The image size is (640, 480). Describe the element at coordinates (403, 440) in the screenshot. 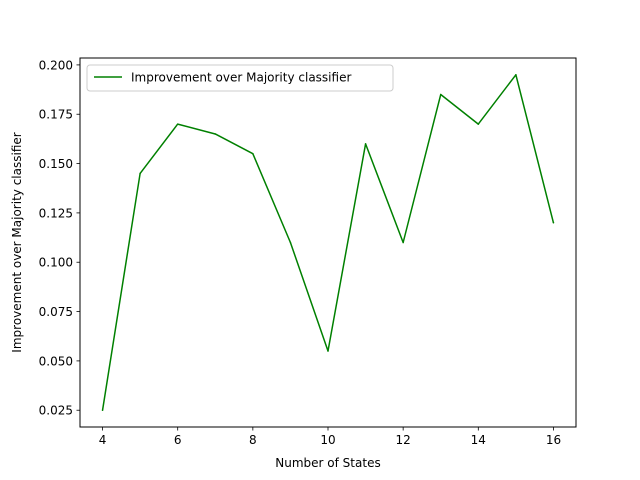

I see `x-tick-label: 12` at that location.